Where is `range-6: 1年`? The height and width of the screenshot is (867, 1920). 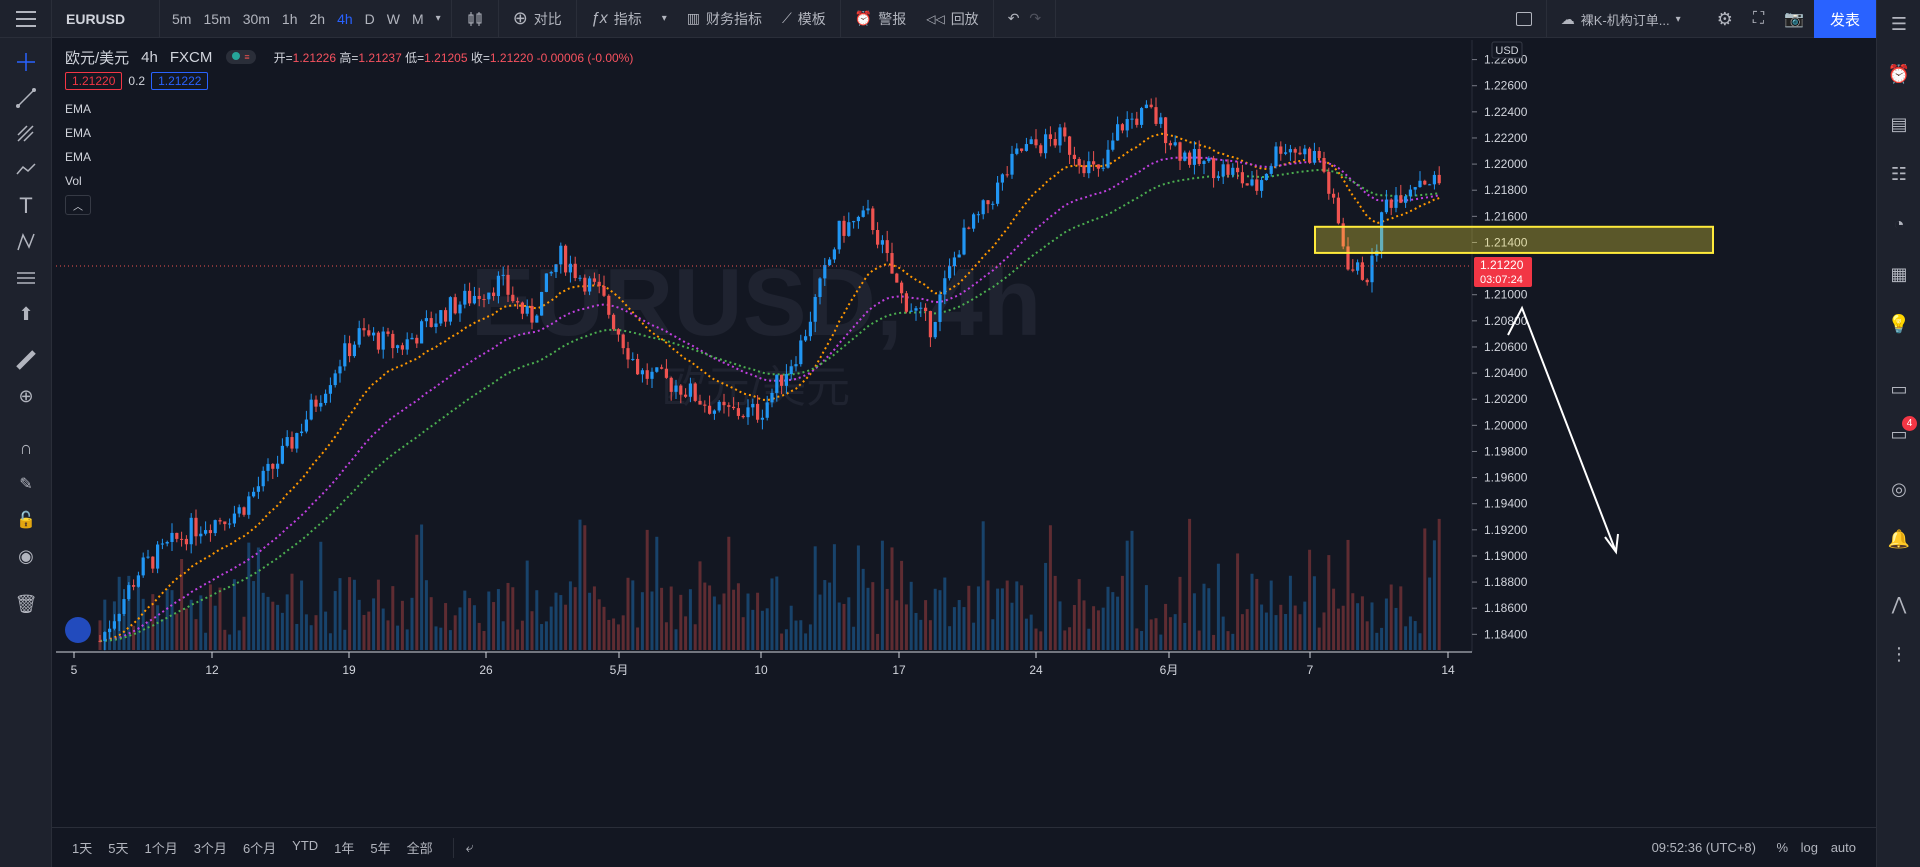
range-6: 1年 is located at coordinates (344, 848).